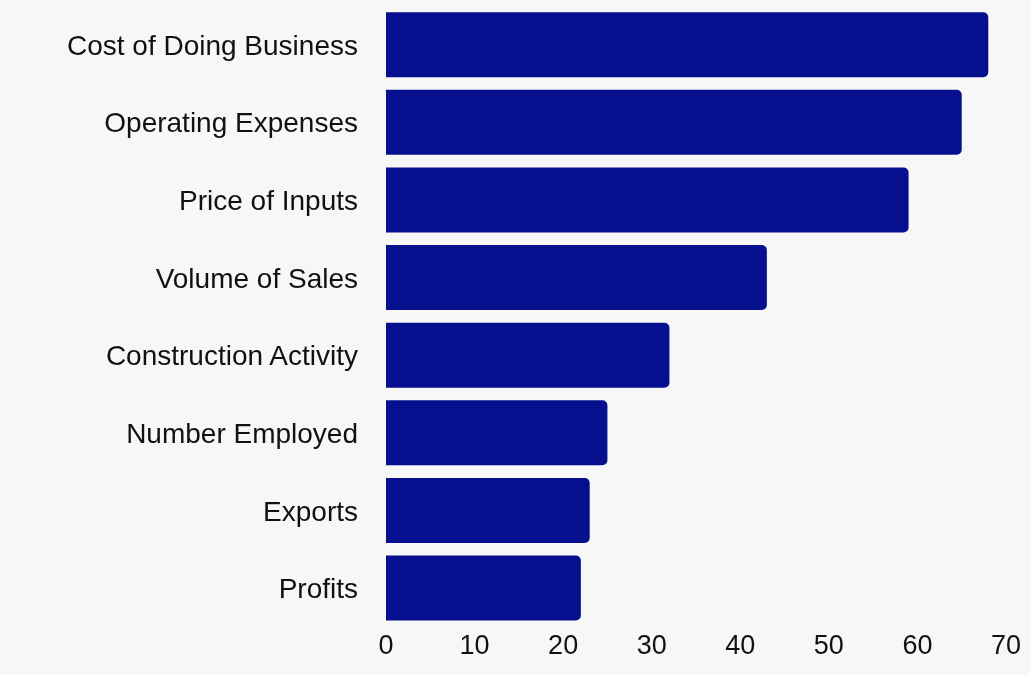 The height and width of the screenshot is (675, 1030). Describe the element at coordinates (256, 278) in the screenshot. I see `y-tick-label: Volume of Sales` at that location.